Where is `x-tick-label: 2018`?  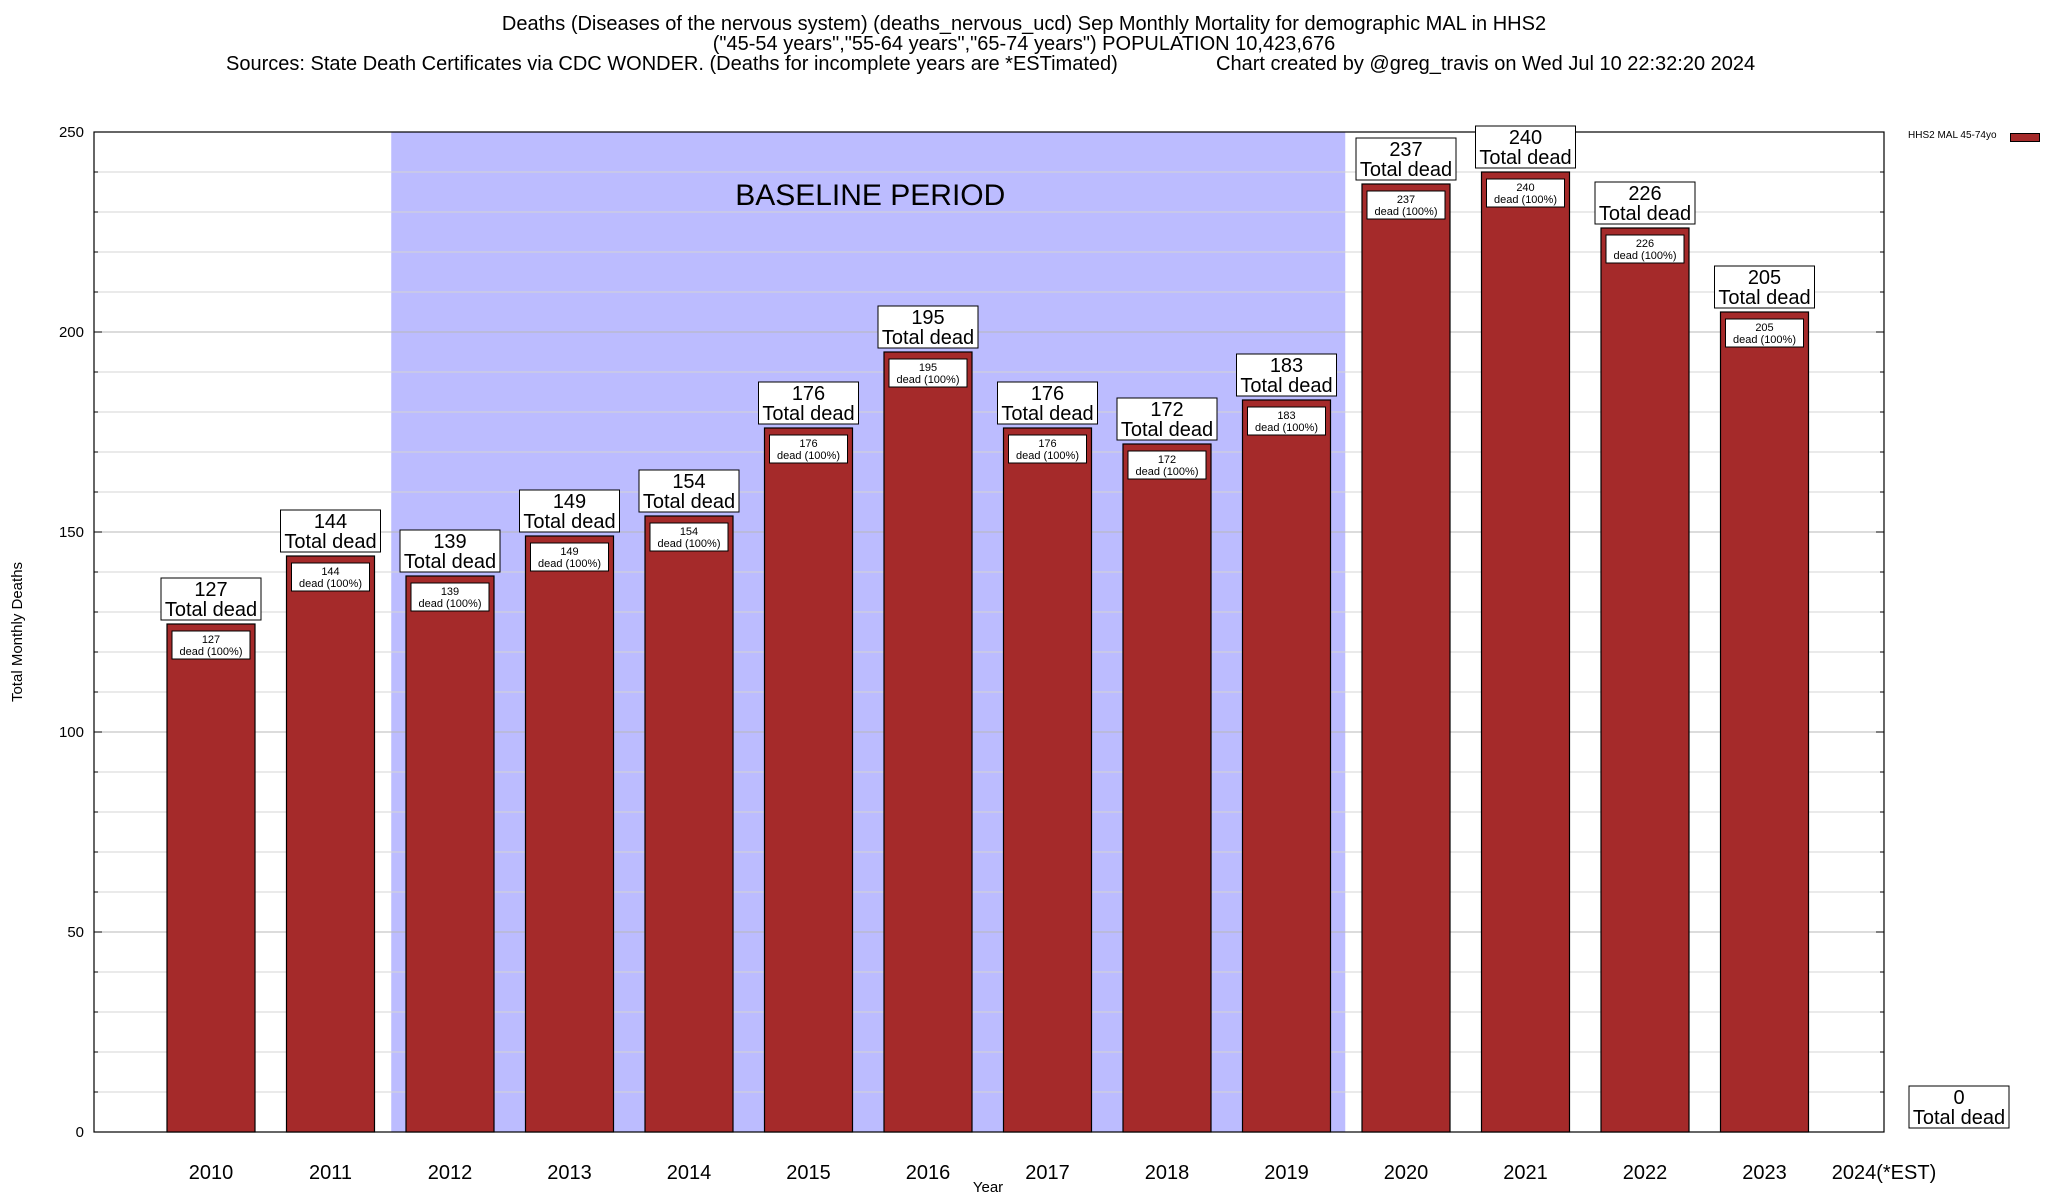 x-tick-label: 2018 is located at coordinates (1167, 1173).